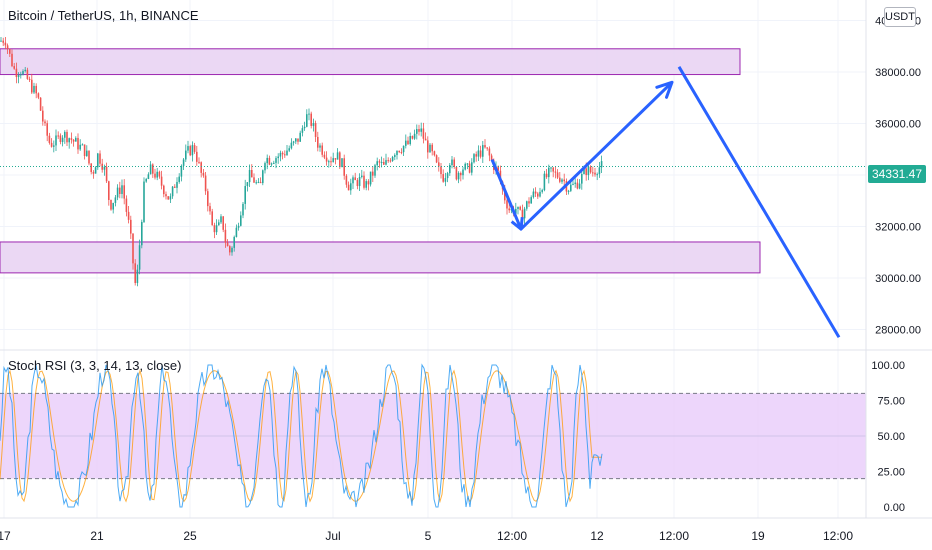 The height and width of the screenshot is (550, 932). Describe the element at coordinates (103, 15) in the screenshot. I see `chart-title: Bitcoin / TetherUS, 1h, BINANCE` at that location.